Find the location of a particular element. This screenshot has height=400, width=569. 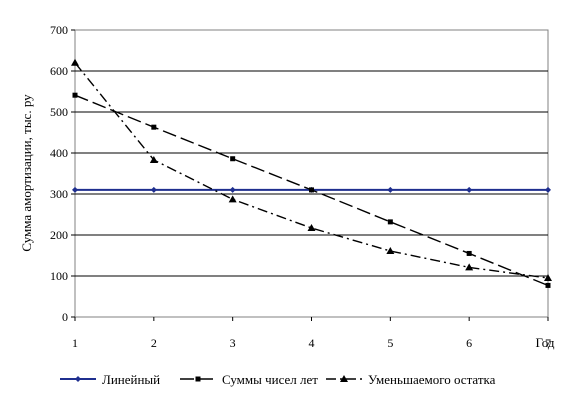

x-tick-label: 3 is located at coordinates (233, 343).